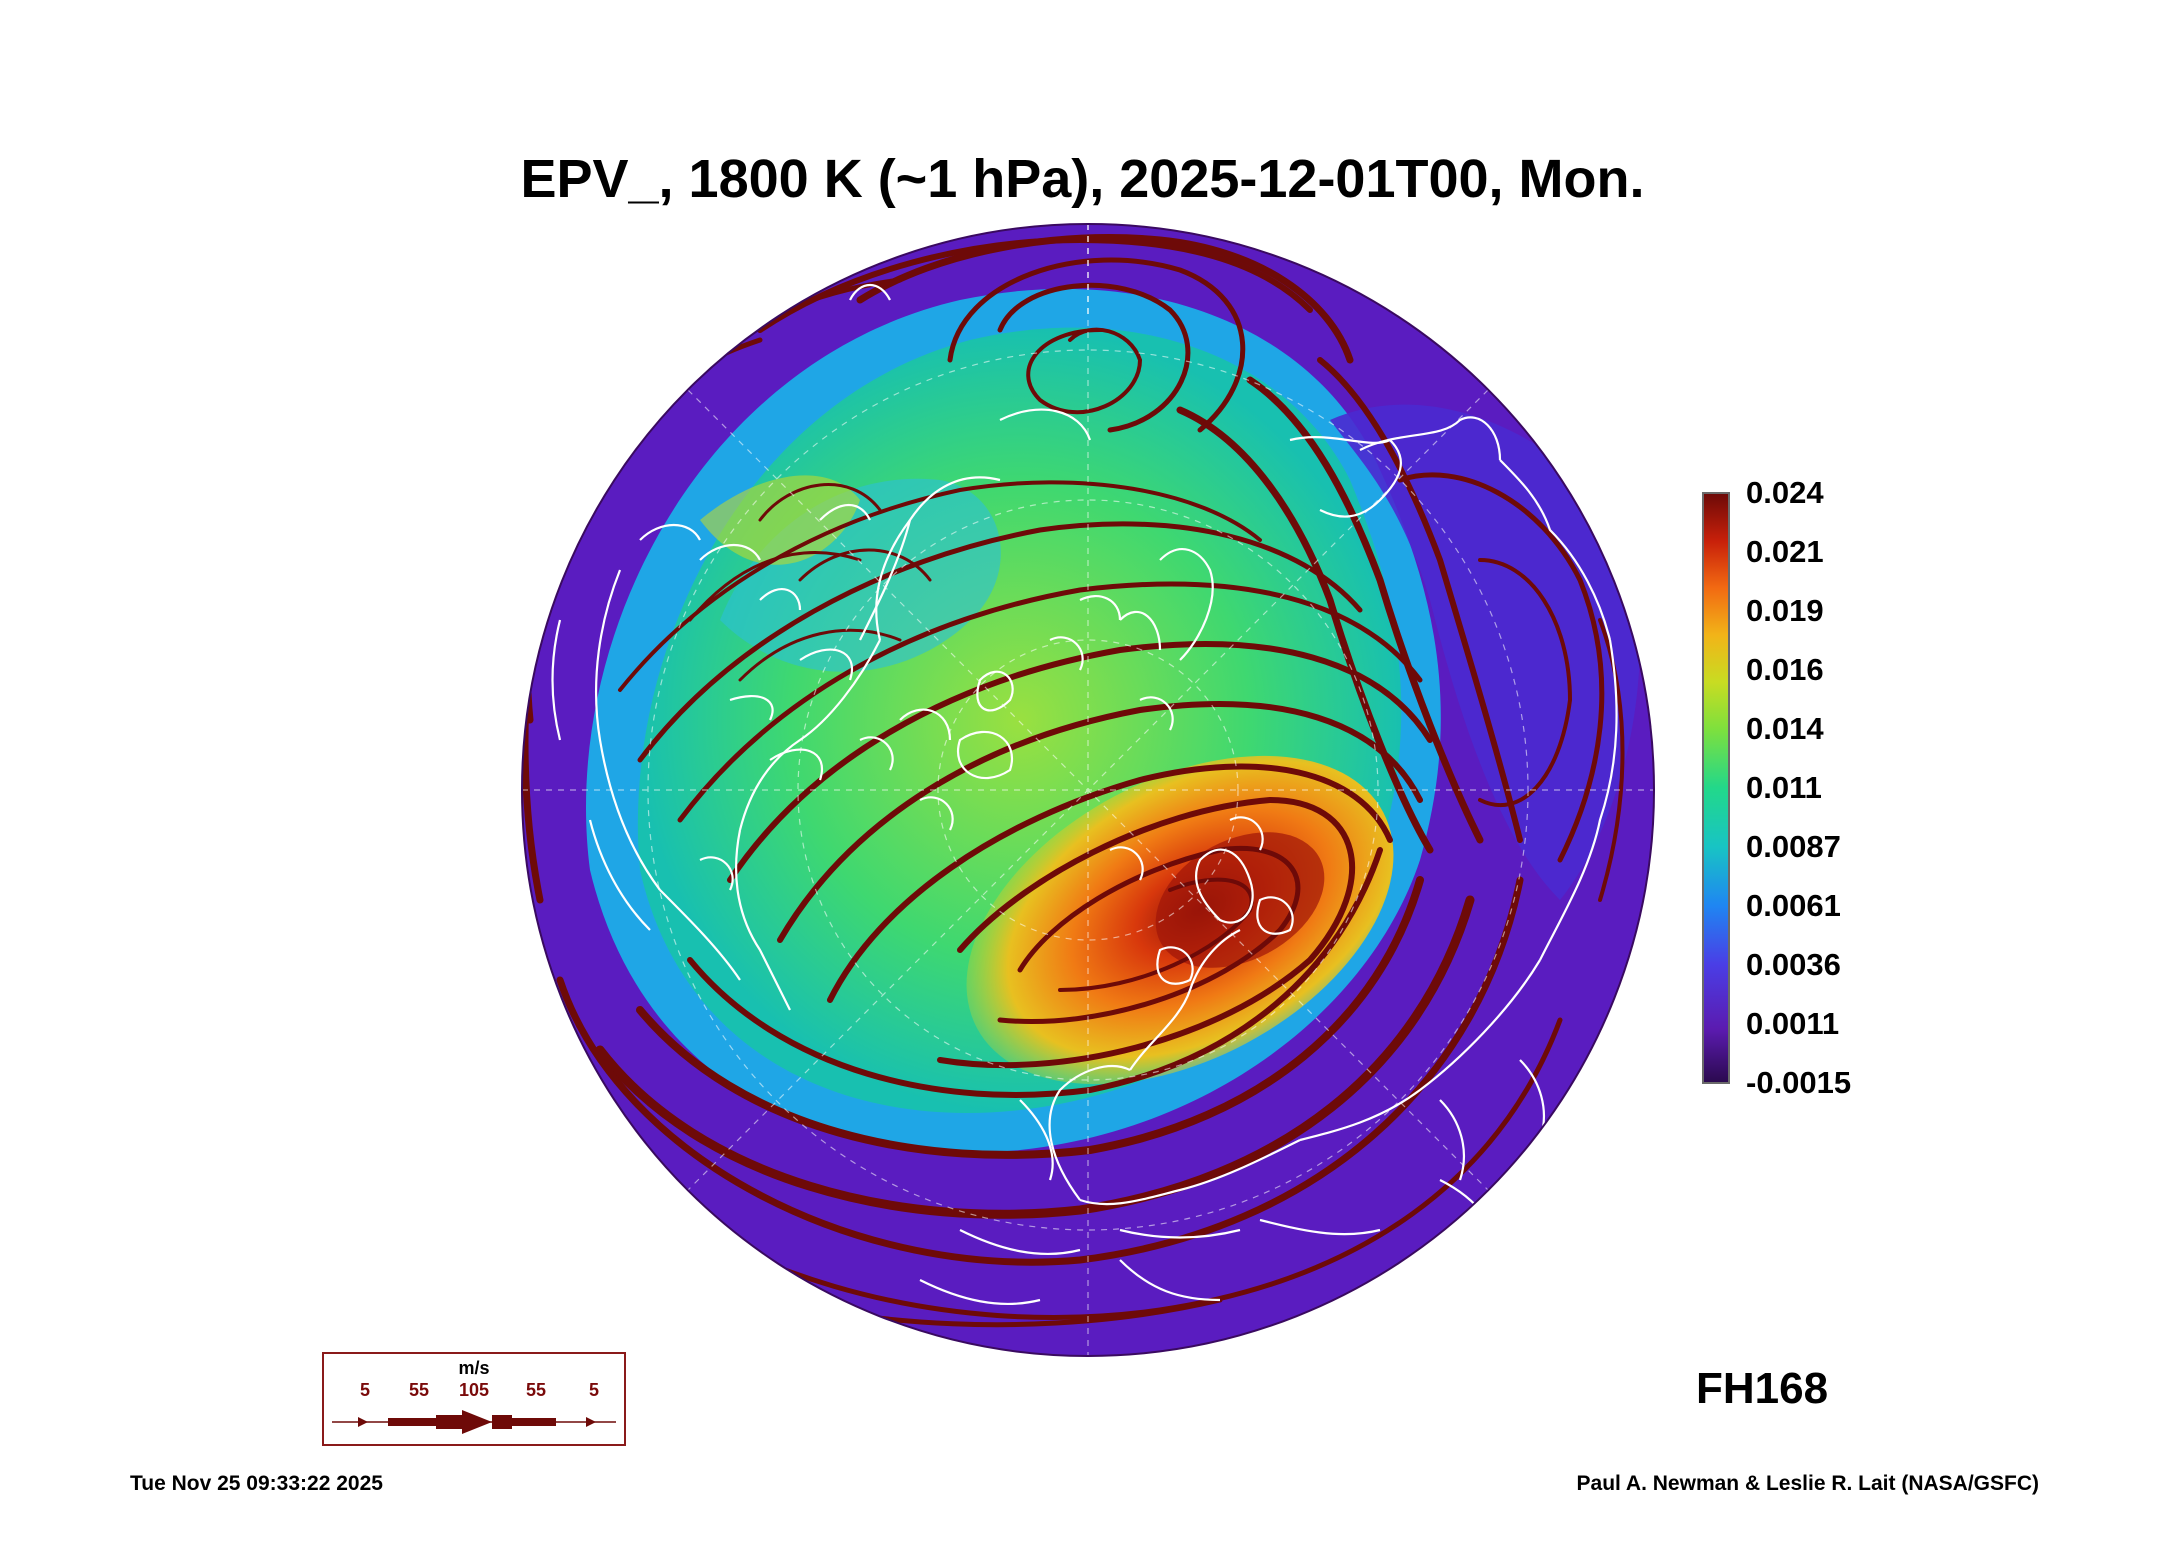  What do you see at coordinates (1793, 964) in the screenshot?
I see `colorbar-tick: 0.0036` at bounding box center [1793, 964].